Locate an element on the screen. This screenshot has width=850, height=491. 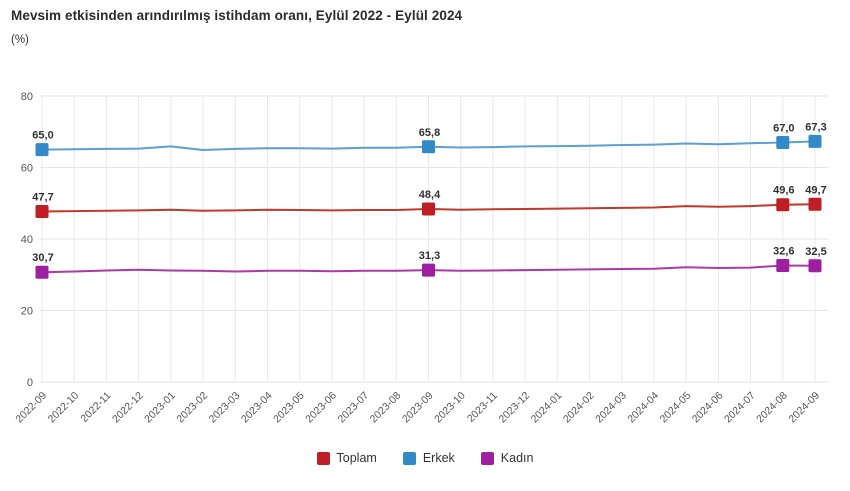
y-tick-label: 0 is located at coordinates (30, 383).